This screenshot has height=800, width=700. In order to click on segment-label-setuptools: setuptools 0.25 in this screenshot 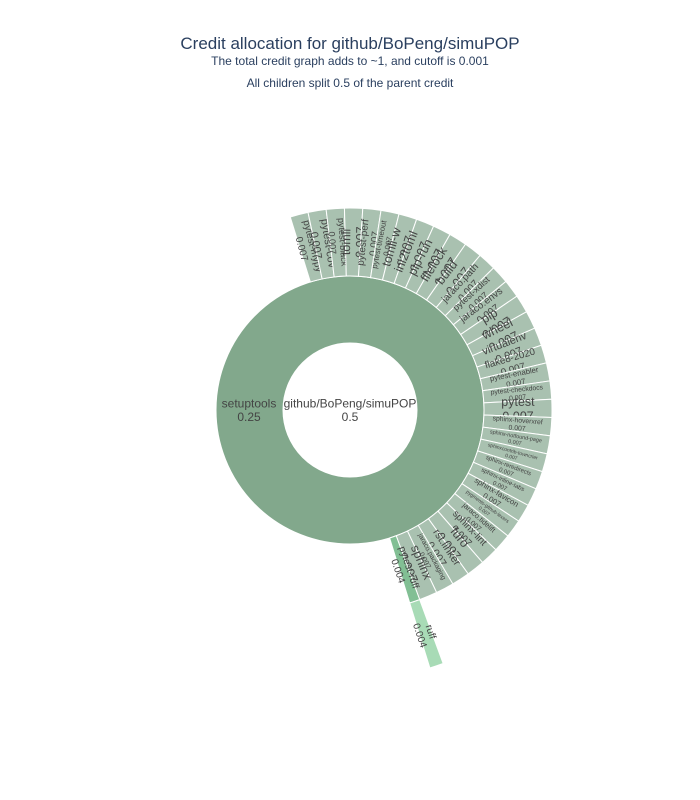, I will do `click(249, 410)`.